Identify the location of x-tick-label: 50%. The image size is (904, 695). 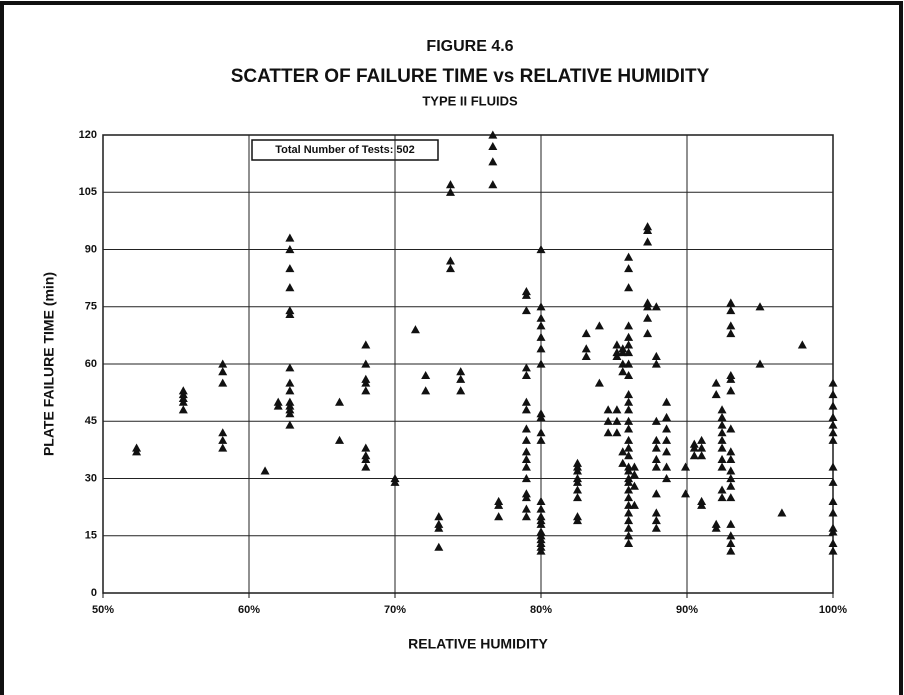
(103, 610).